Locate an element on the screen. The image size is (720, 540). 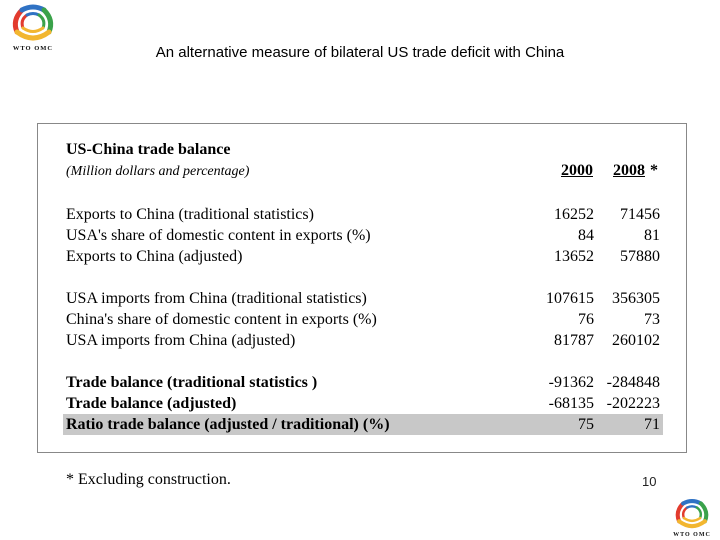
row-label: Trade balance (adjusted) is located at coordinates (151, 403).